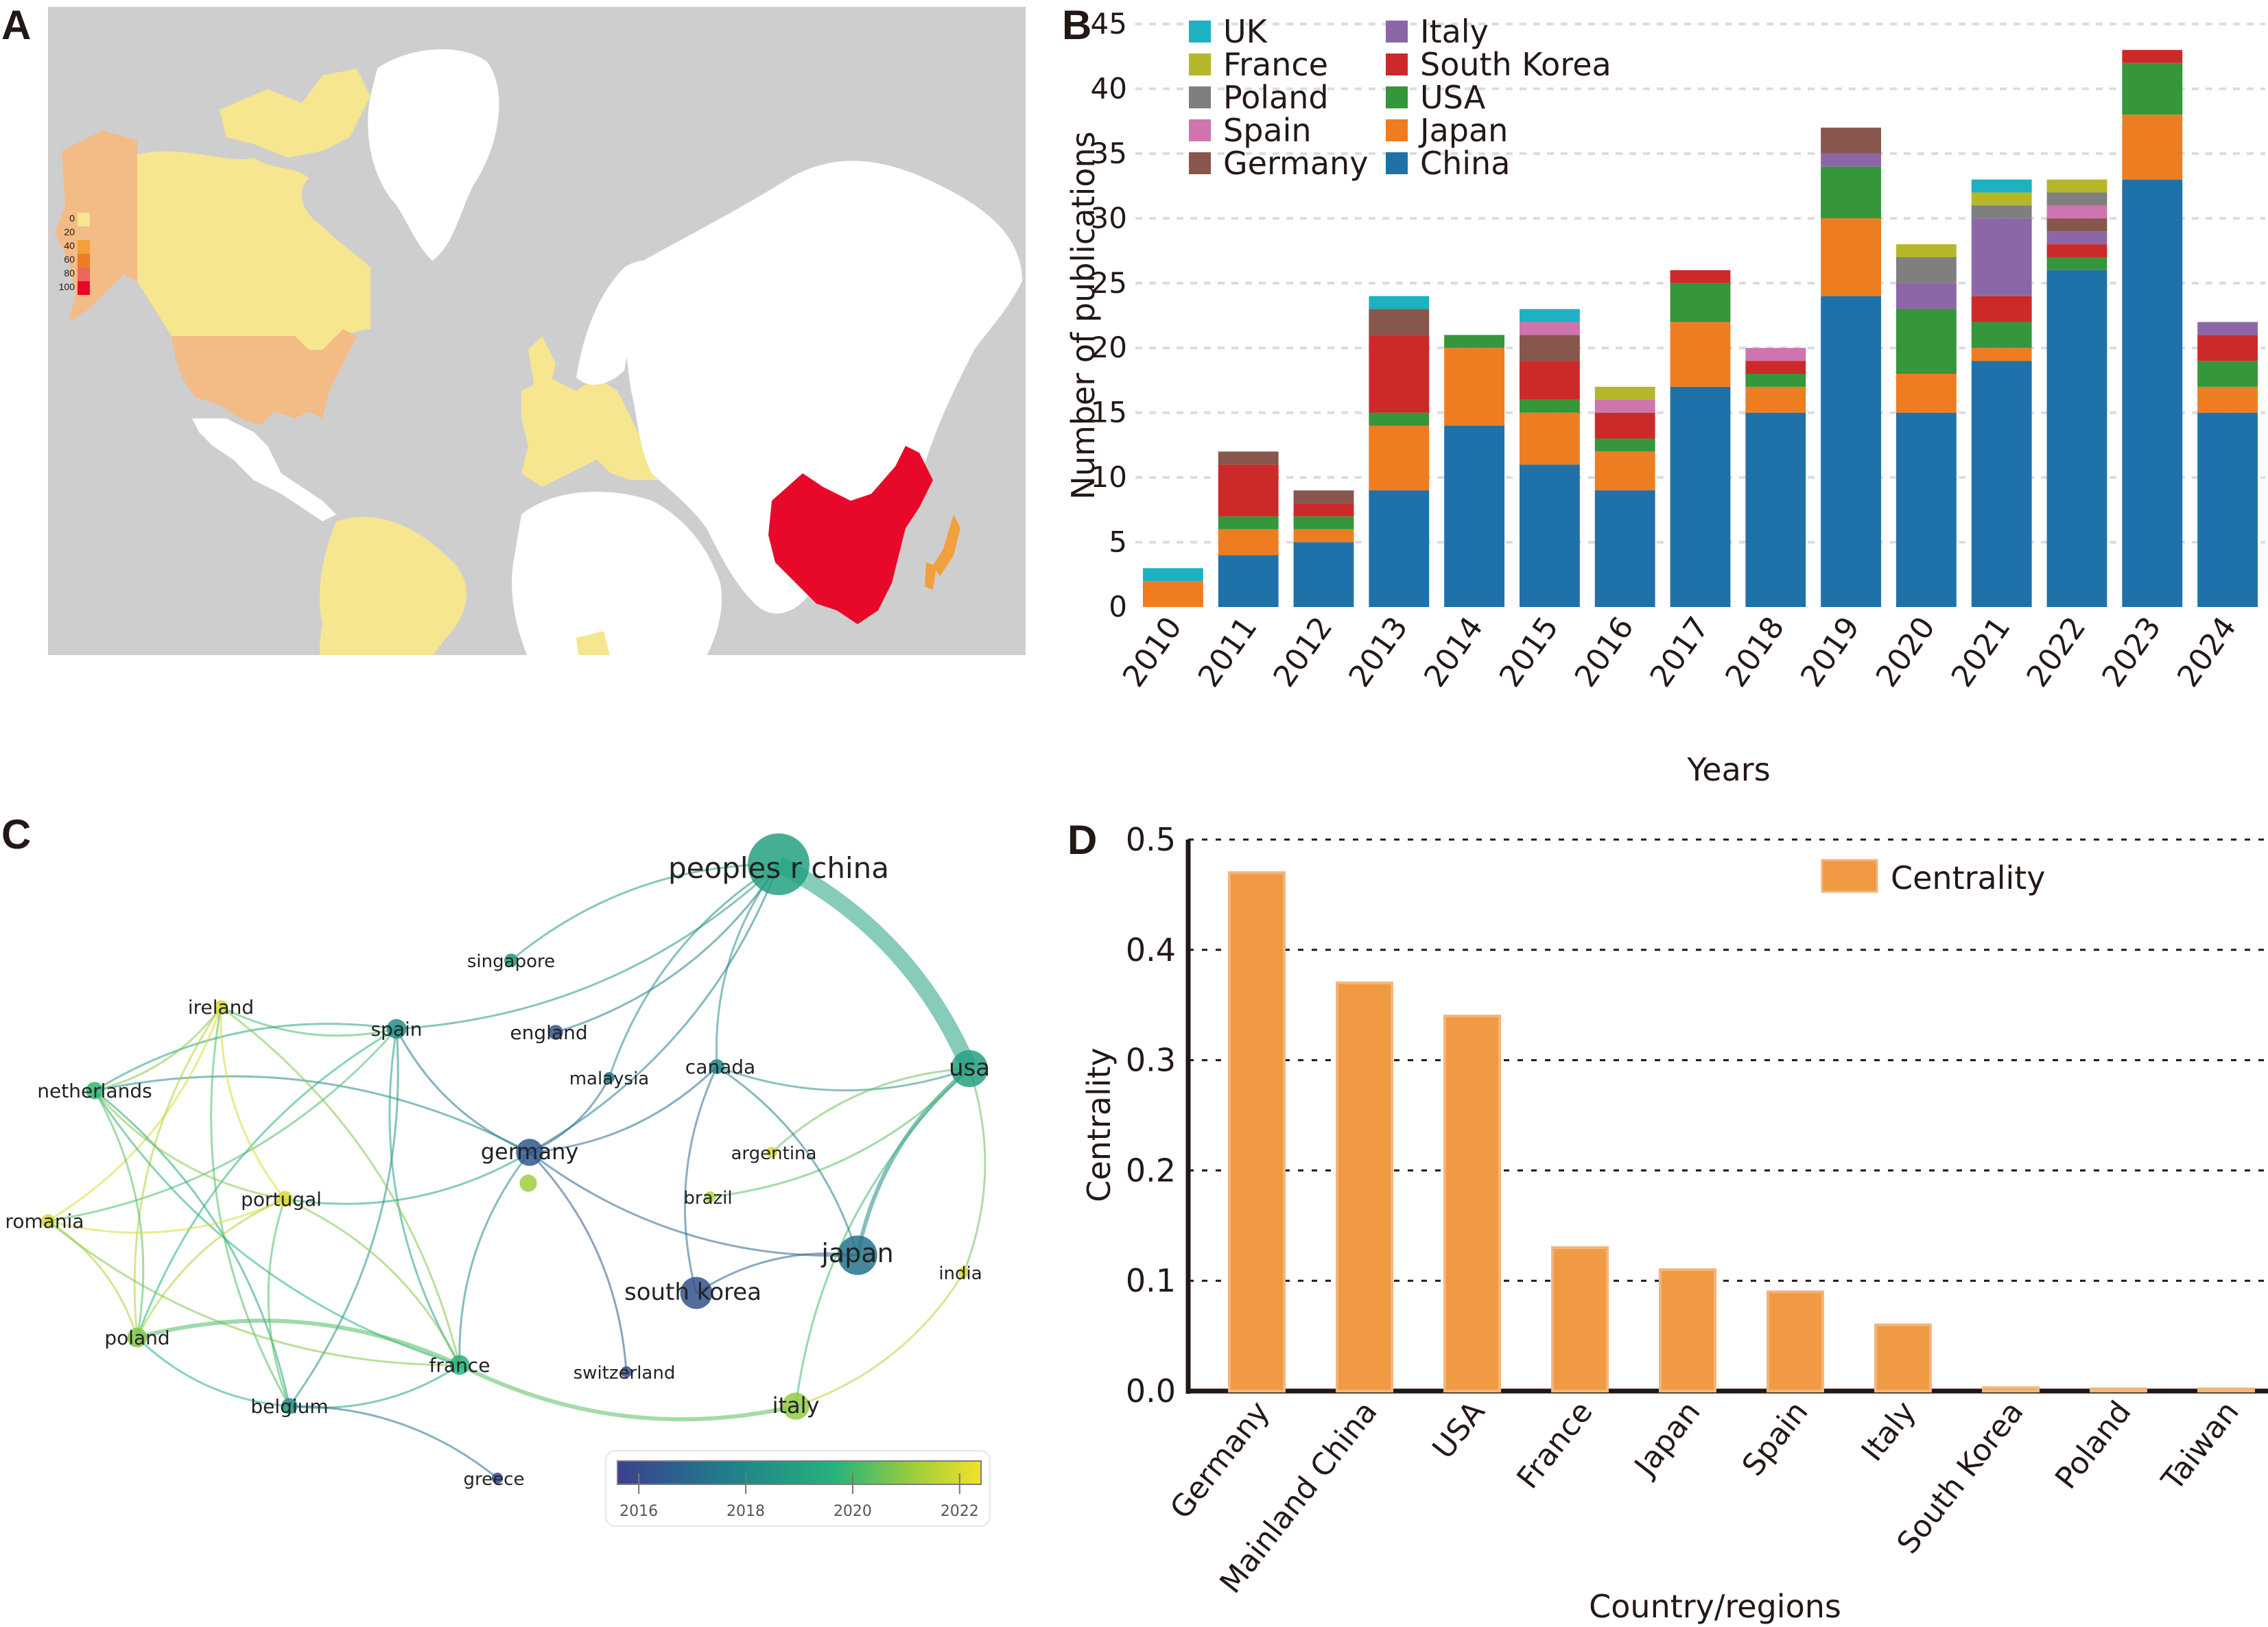 The height and width of the screenshot is (1627, 2268). I want to click on edge-usa-india, so click(974, 1170).